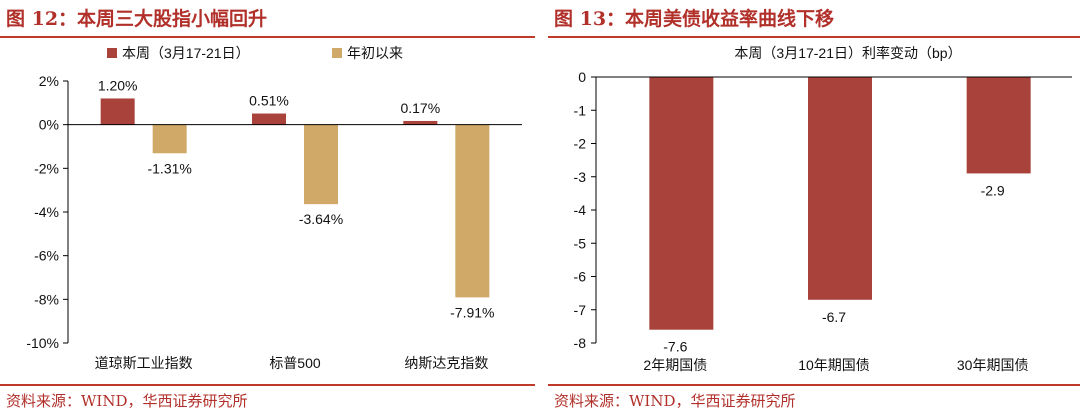 The width and height of the screenshot is (1080, 415). Describe the element at coordinates (420, 108) in the screenshot. I see `left-data-label-week: 0.17%` at that location.